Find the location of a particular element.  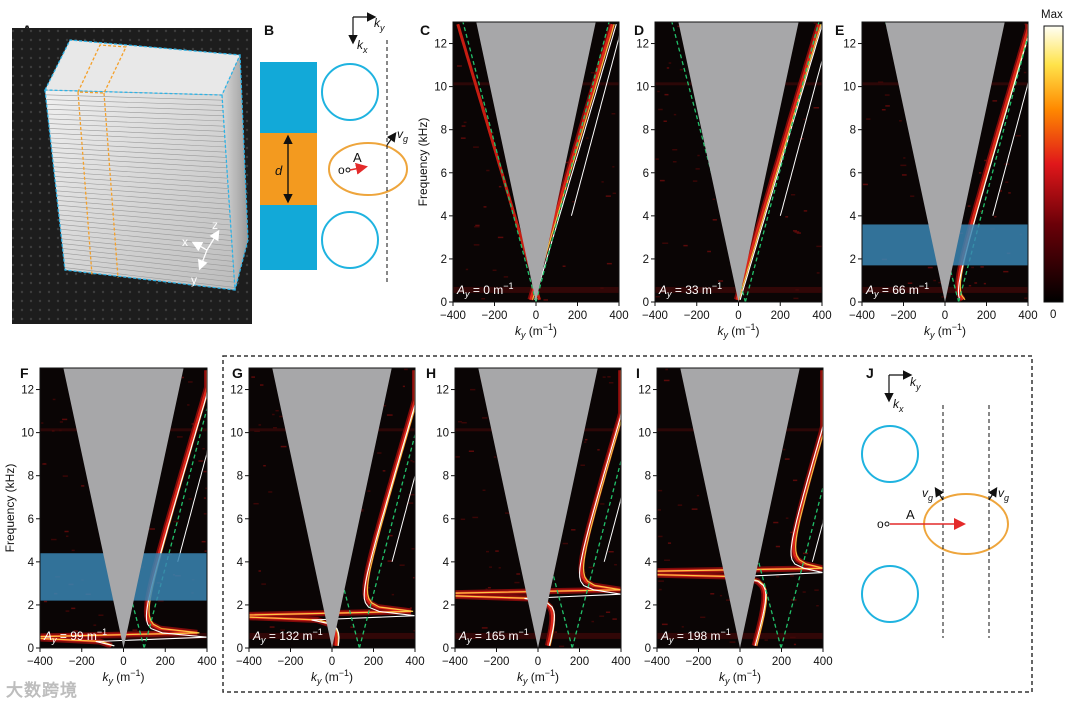

panel-label-h: H is located at coordinates (431, 373).